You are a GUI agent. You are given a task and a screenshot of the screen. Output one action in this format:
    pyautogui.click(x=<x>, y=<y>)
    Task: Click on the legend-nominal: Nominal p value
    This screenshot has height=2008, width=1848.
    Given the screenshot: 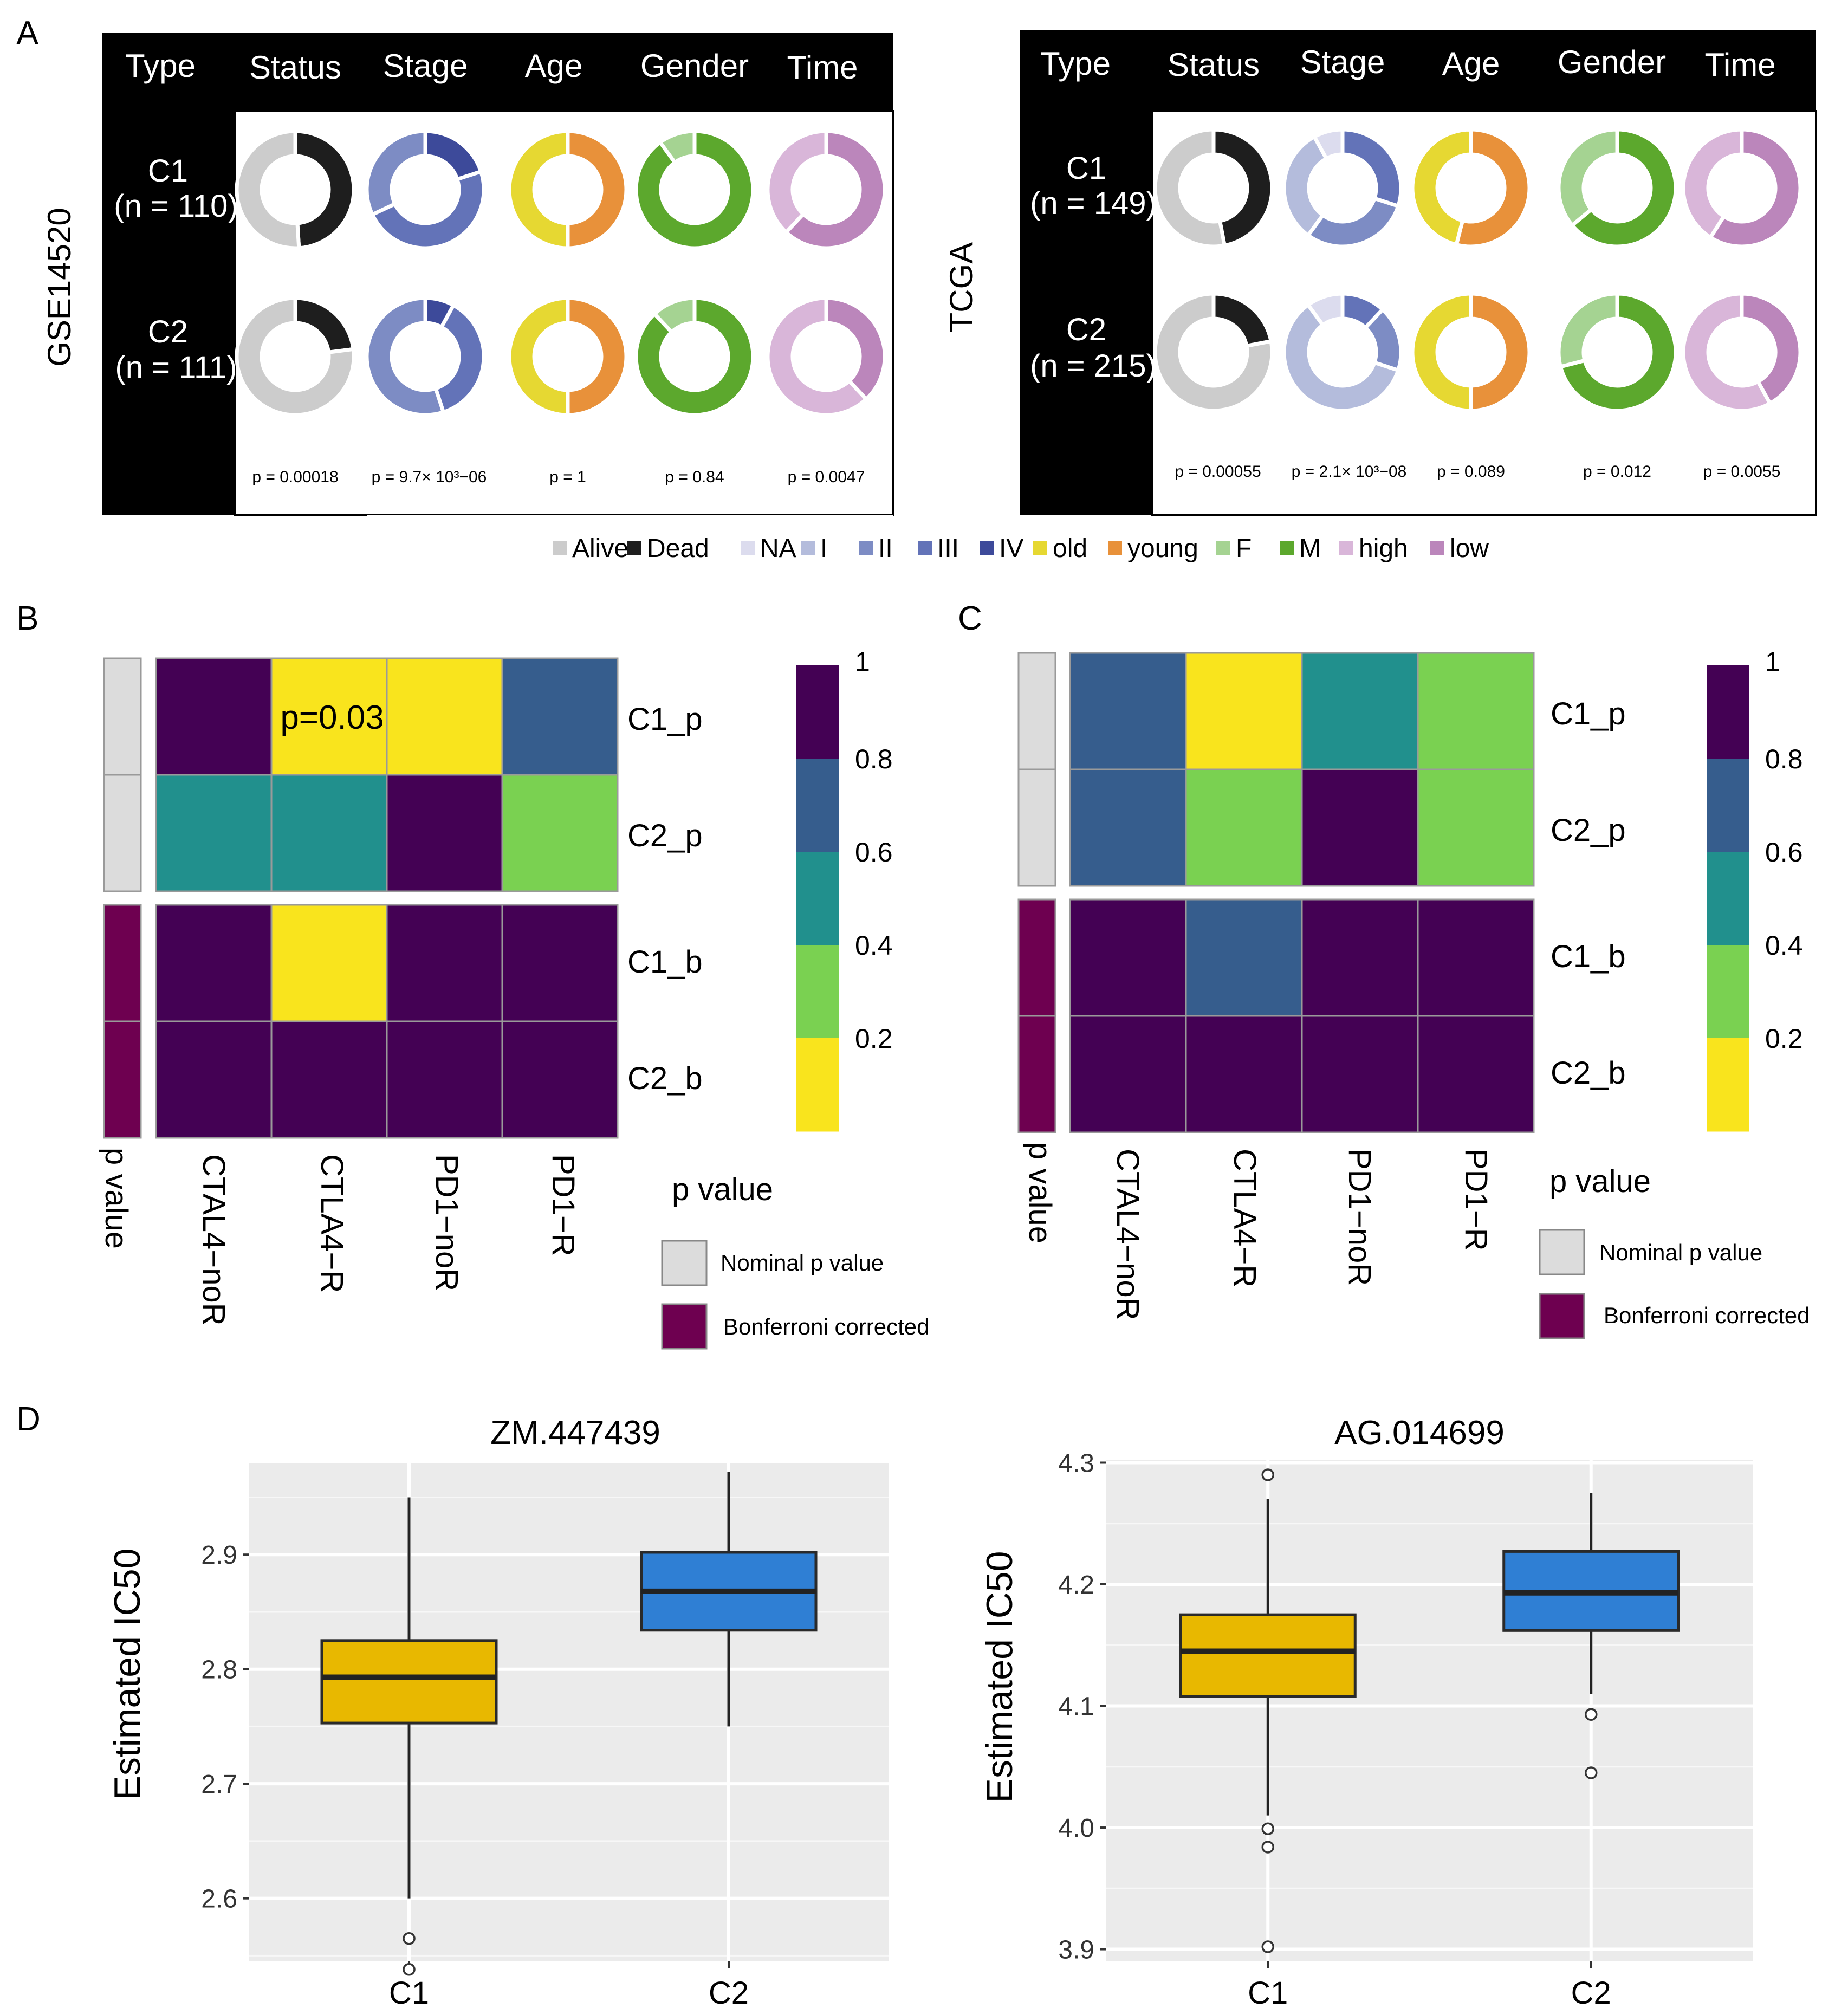 What is the action you would take?
    pyautogui.click(x=802, y=1262)
    